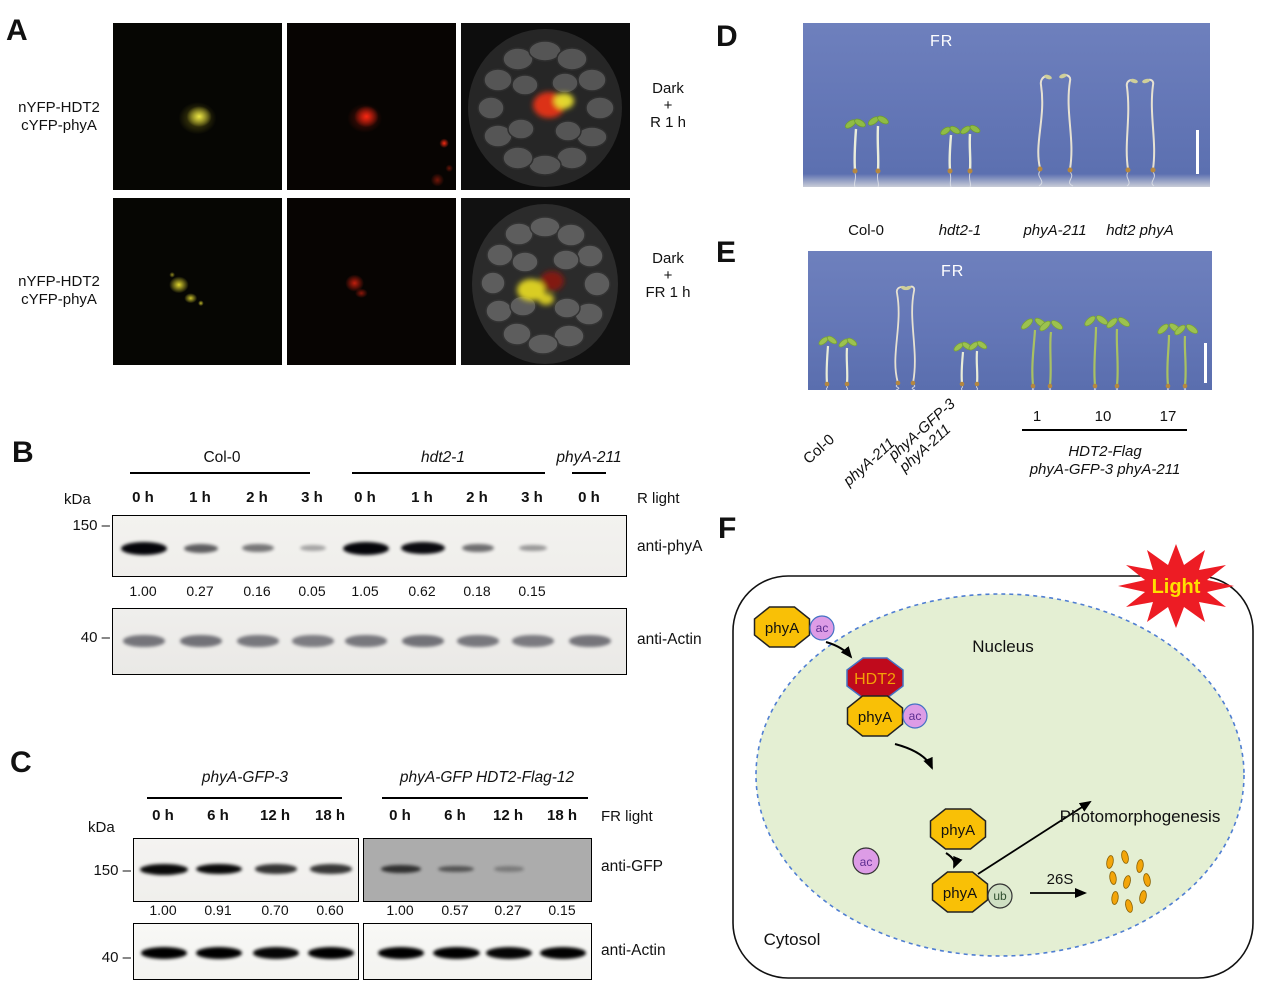 Image resolution: width=1269 pixels, height=995 pixels. I want to click on light-condition-label: R light, so click(658, 498).